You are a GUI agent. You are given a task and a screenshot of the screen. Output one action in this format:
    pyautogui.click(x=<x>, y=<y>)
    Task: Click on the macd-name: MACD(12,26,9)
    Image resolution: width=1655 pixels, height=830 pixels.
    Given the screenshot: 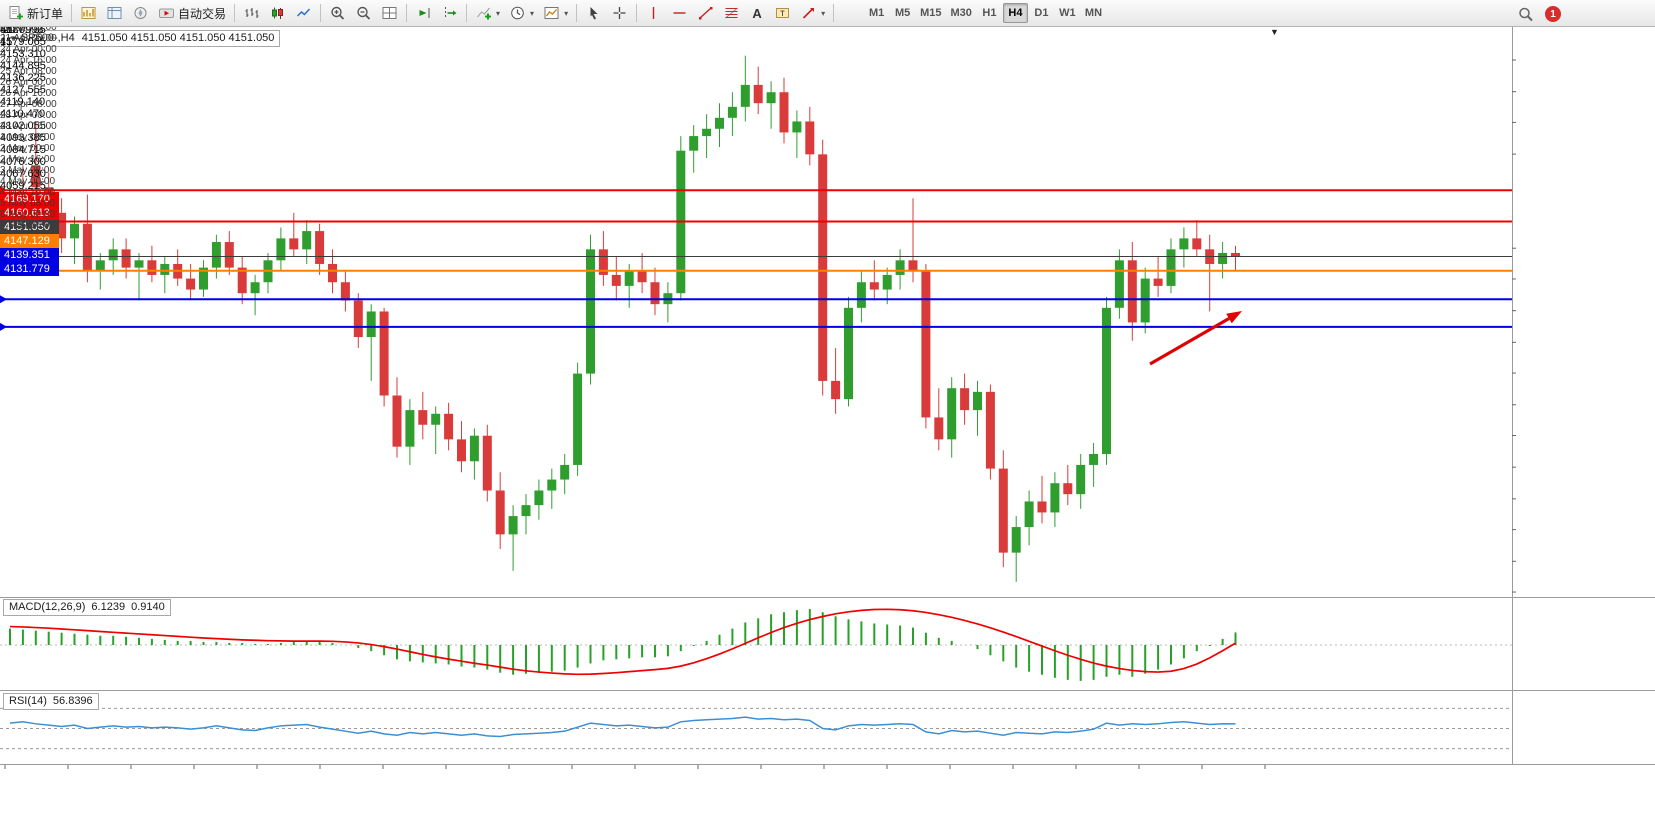 What is the action you would take?
    pyautogui.click(x=47, y=607)
    